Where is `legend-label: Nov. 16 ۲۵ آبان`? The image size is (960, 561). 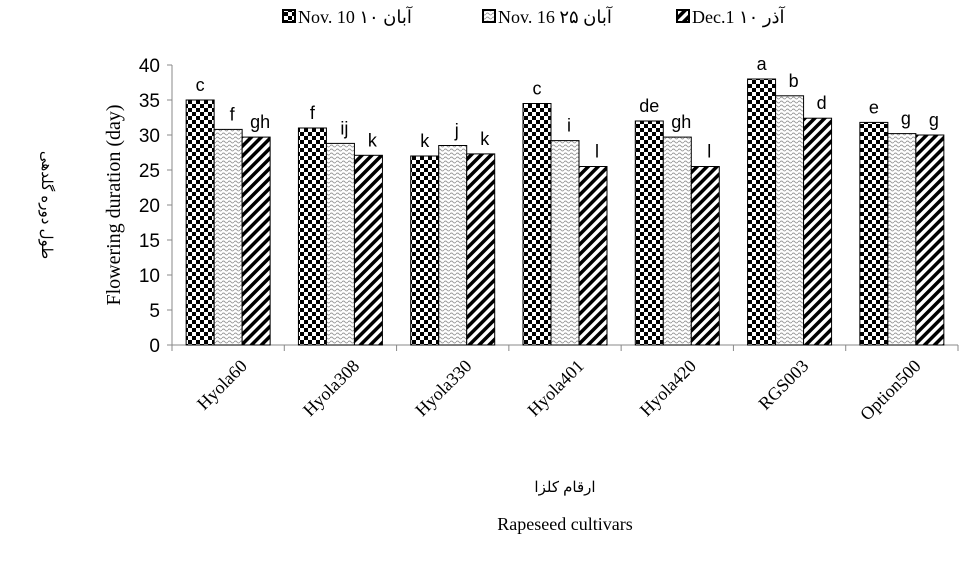 legend-label: Nov. 16 ۲۵ آبان is located at coordinates (555, 16).